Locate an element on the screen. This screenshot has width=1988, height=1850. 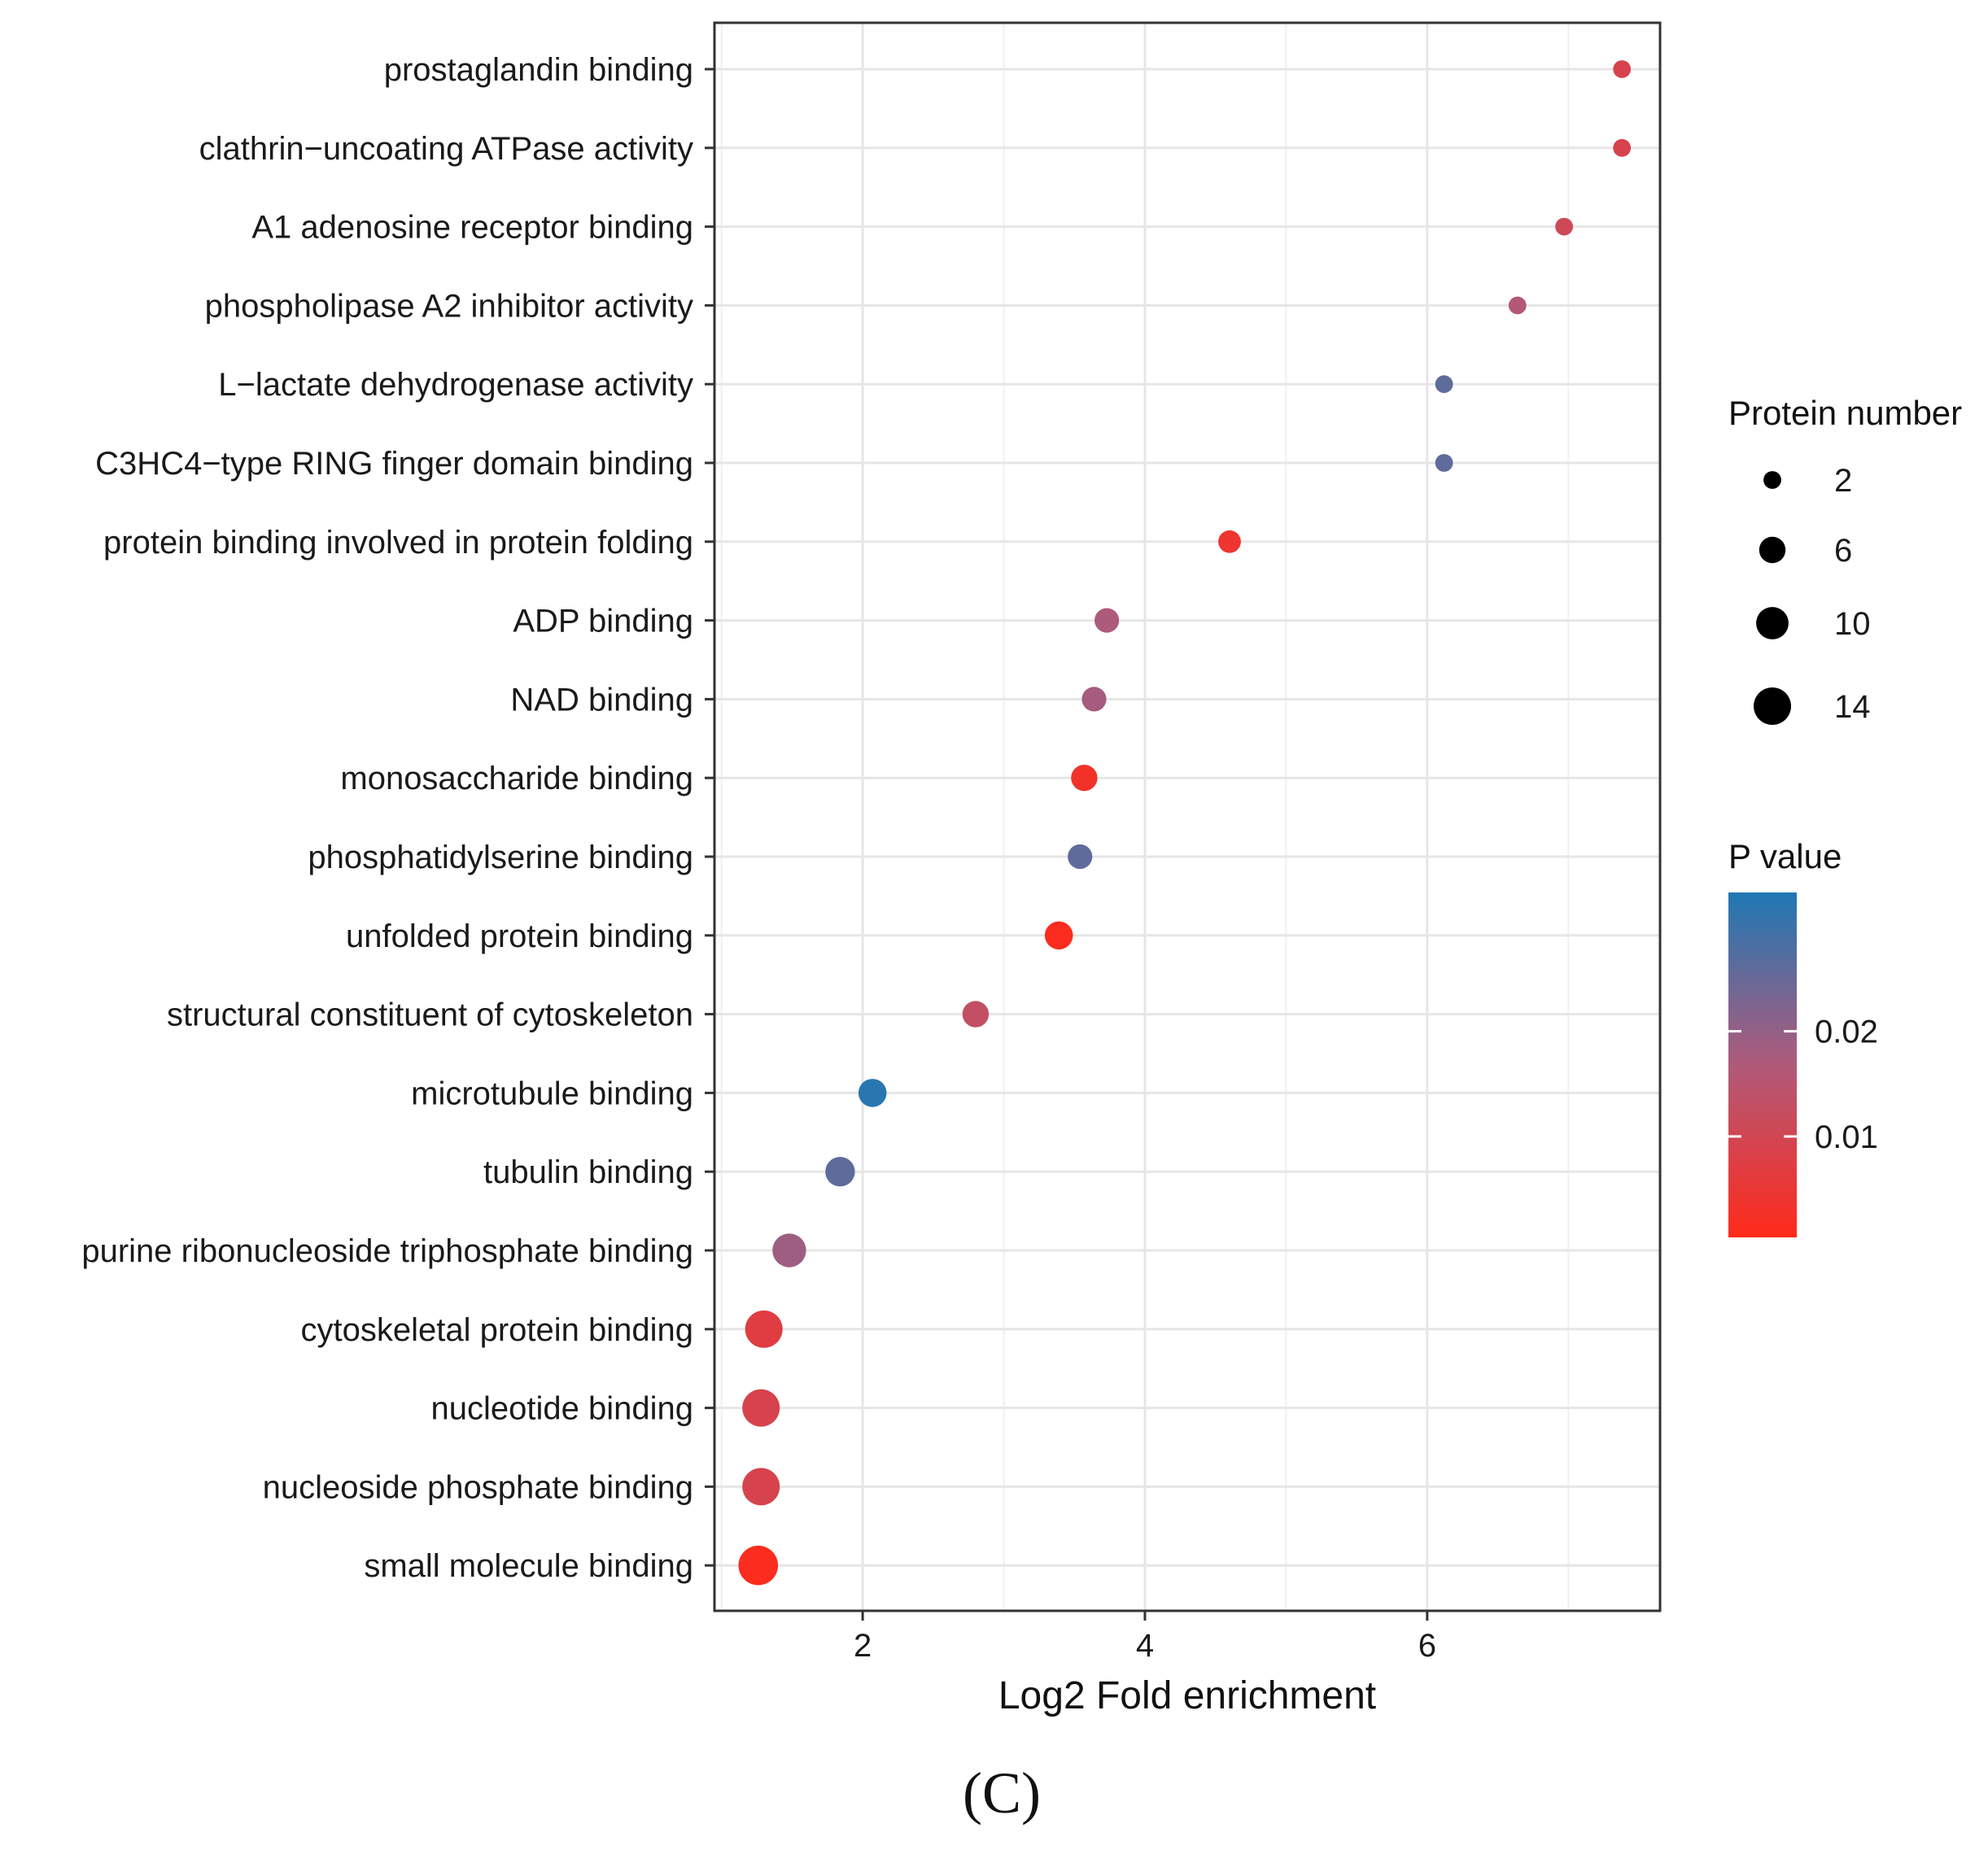
y-tick-label: ADP binding is located at coordinates (603, 622).